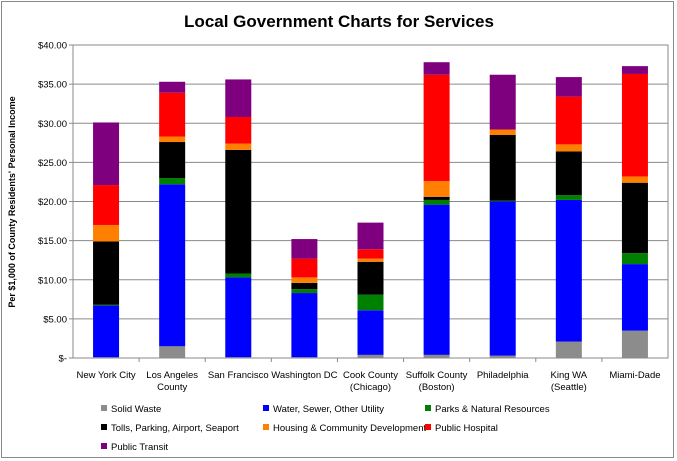 The height and width of the screenshot is (461, 677). What do you see at coordinates (503, 375) in the screenshot?
I see `x-tick-label: Philadelphia` at bounding box center [503, 375].